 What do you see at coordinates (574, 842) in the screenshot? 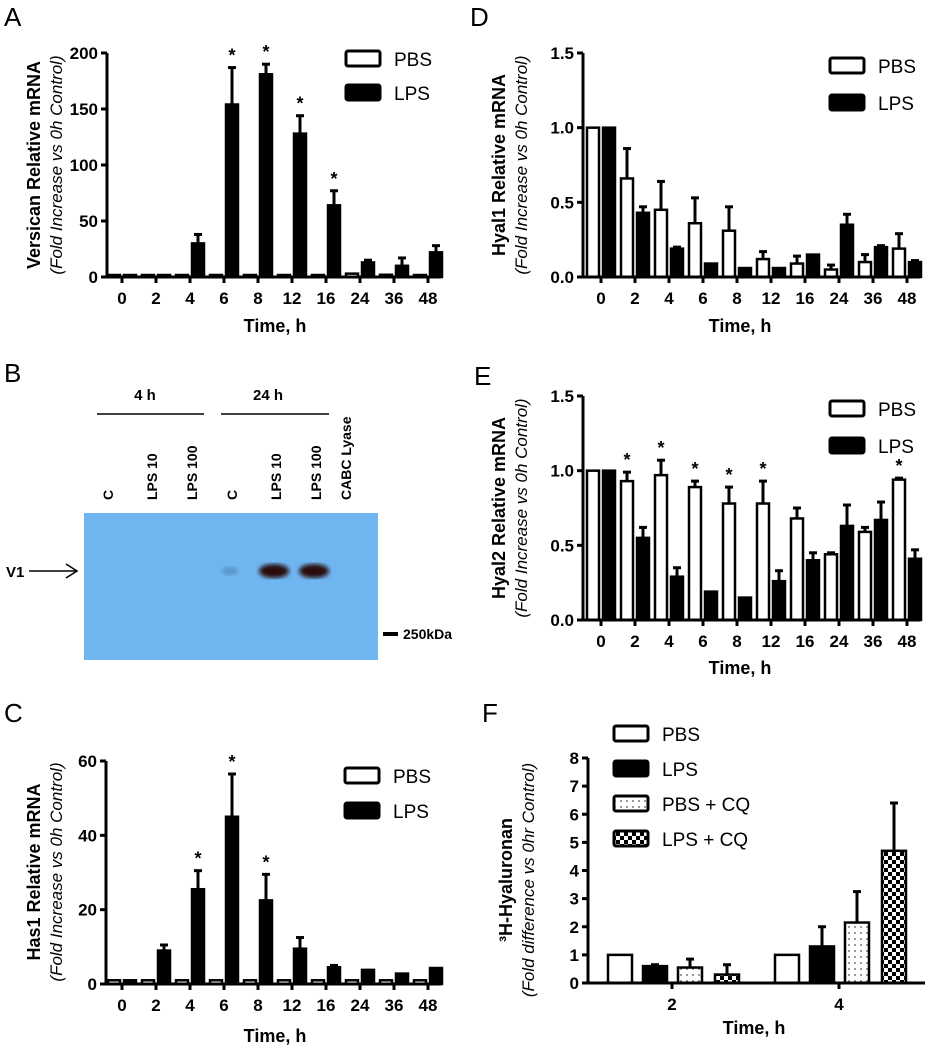
I see `y-tick-label: 5` at bounding box center [574, 842].